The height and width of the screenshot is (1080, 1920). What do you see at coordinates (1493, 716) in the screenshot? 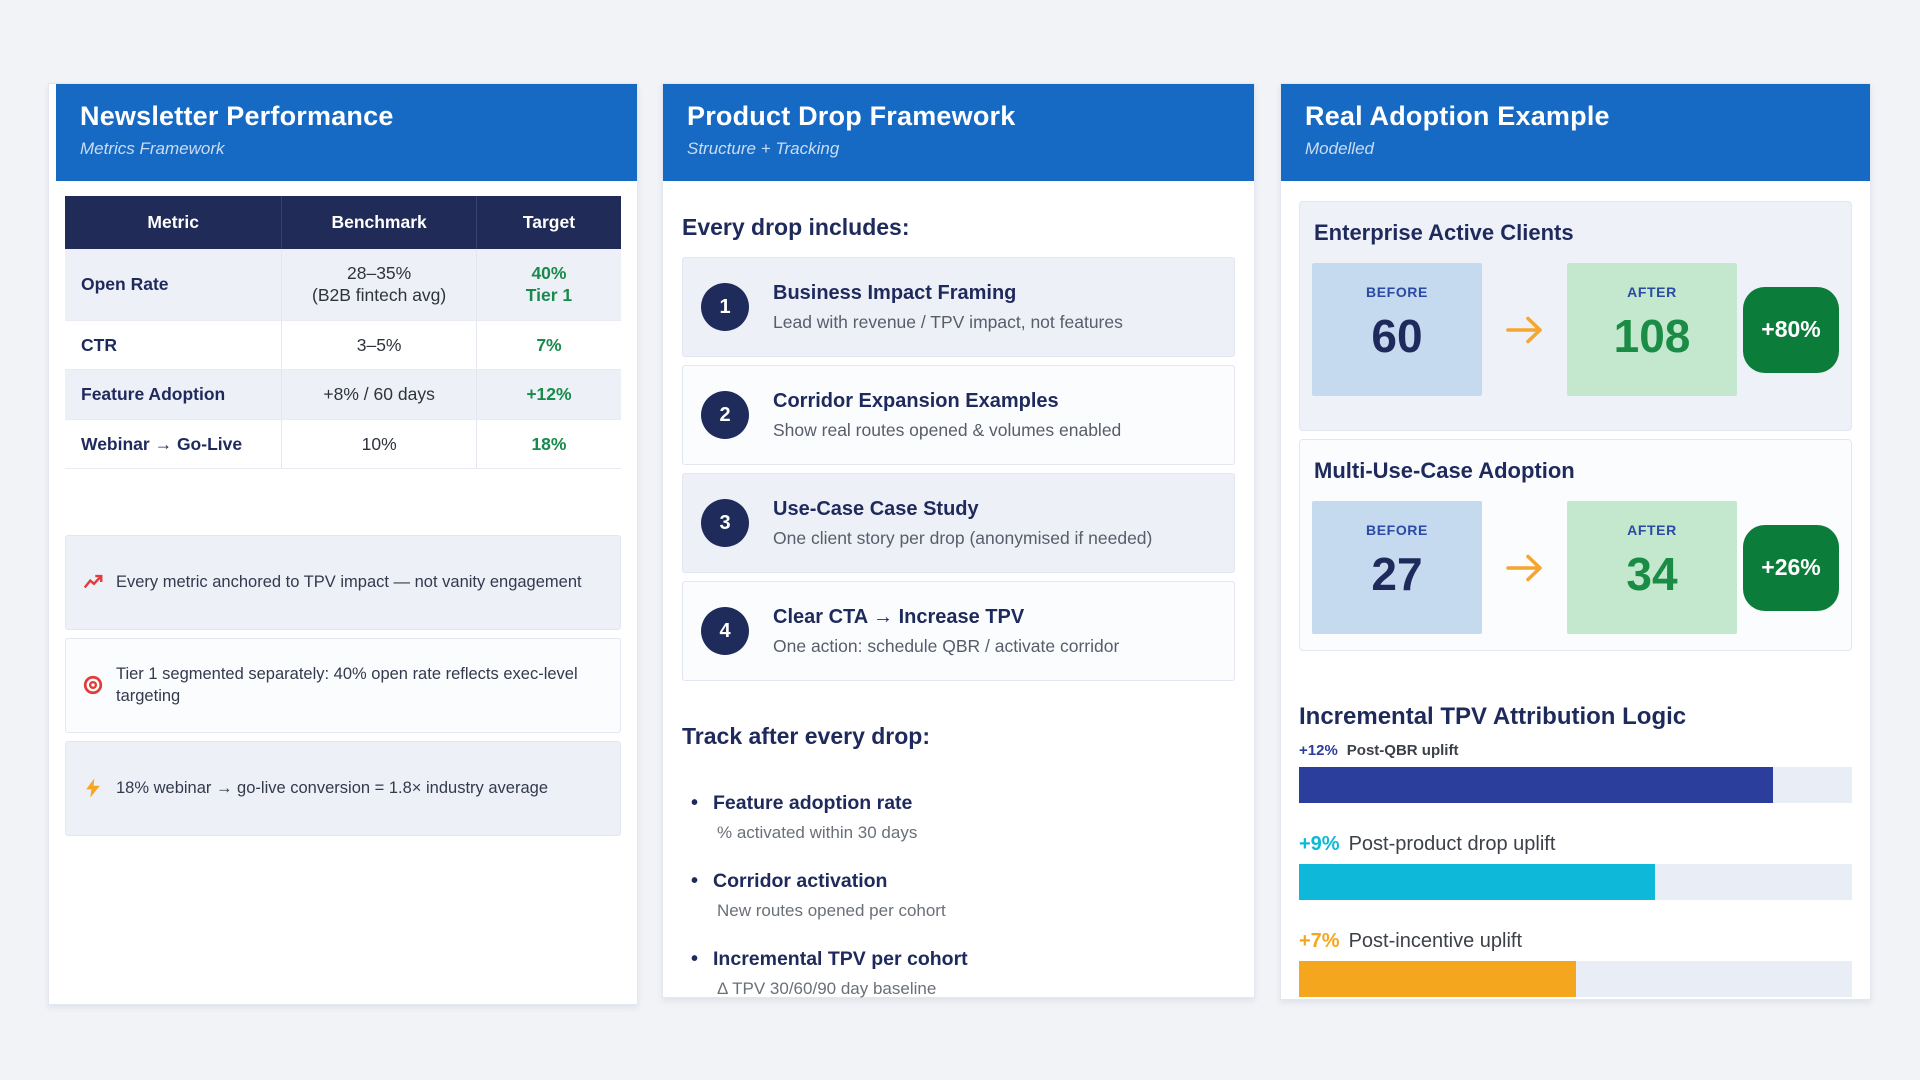
I see `attribution-heading: Incremental TPV Attribution Logic` at bounding box center [1493, 716].